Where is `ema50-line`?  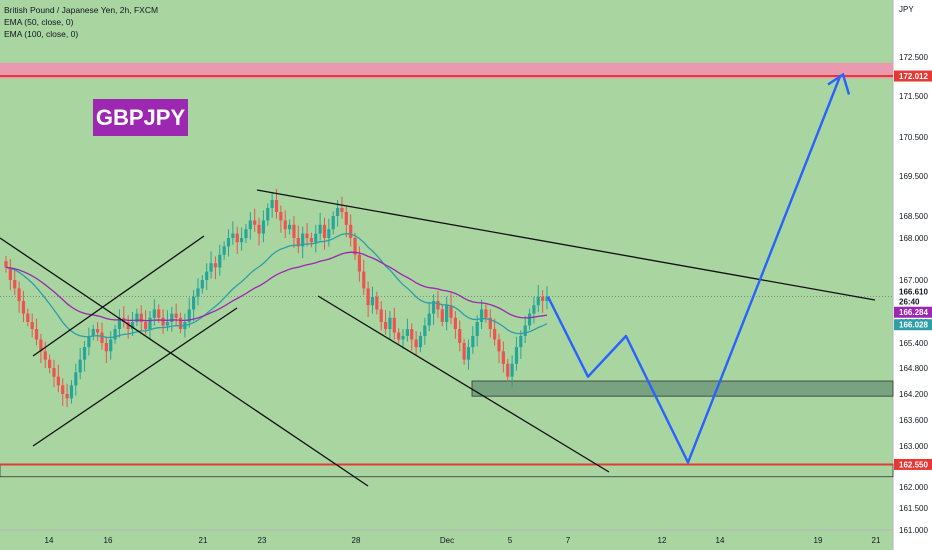 ema50-line is located at coordinates (276, 286).